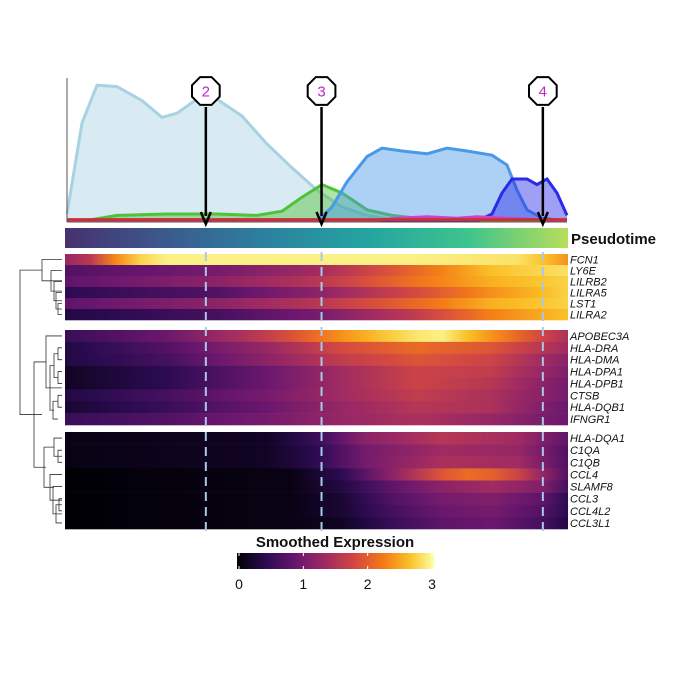  What do you see at coordinates (316, 359) in the screenshot?
I see `heatmap-row-hla-dma` at bounding box center [316, 359].